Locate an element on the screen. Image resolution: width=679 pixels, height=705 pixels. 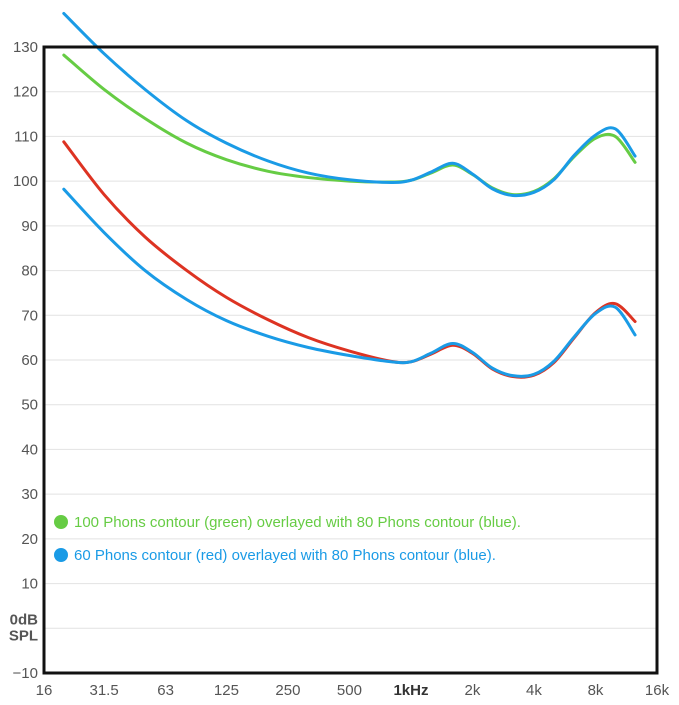
y-tick-label: 90 is located at coordinates (29, 226).